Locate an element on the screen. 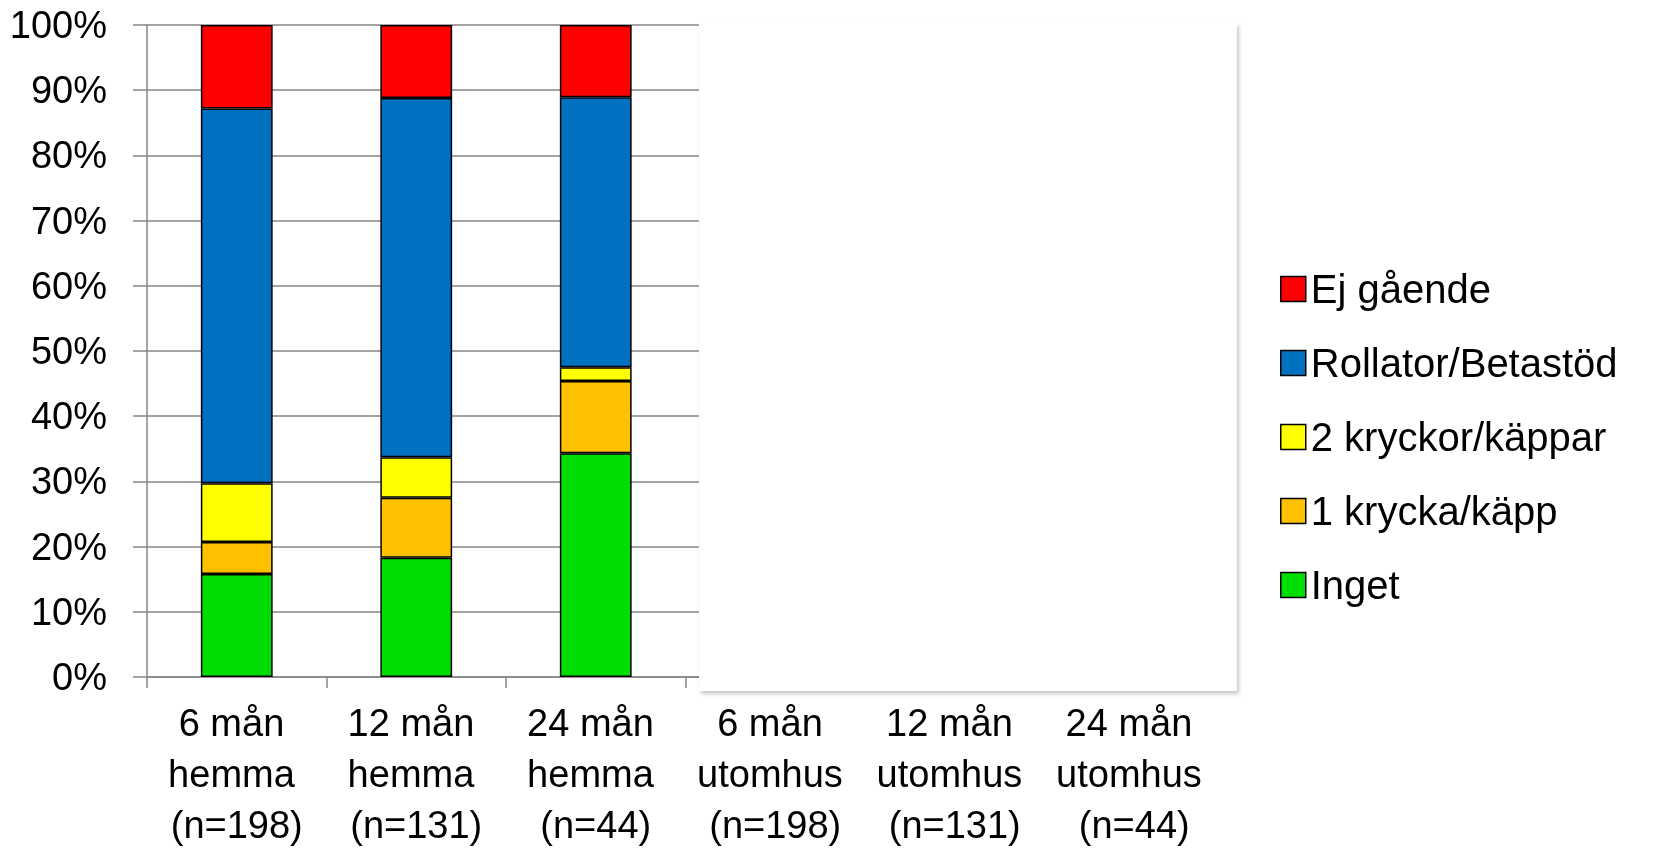 Image resolution: width=1672 pixels, height=859 pixels. legend-label: 2 kryckor/käppar is located at coordinates (1458, 437).